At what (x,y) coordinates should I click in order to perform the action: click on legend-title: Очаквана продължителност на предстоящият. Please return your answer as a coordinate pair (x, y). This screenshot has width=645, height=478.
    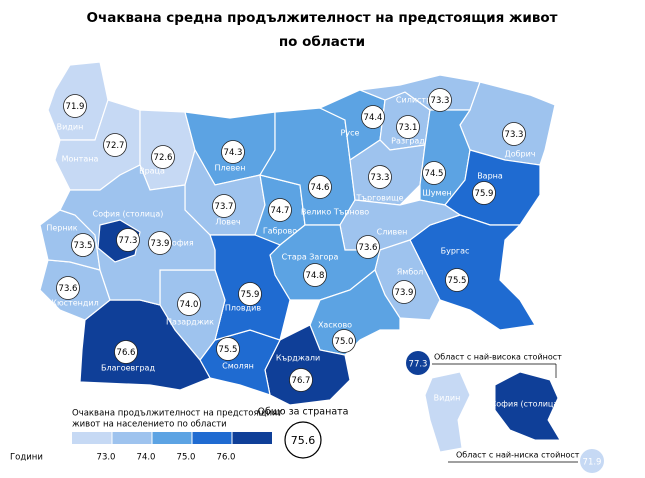
    Looking at the image, I should click on (177, 414).